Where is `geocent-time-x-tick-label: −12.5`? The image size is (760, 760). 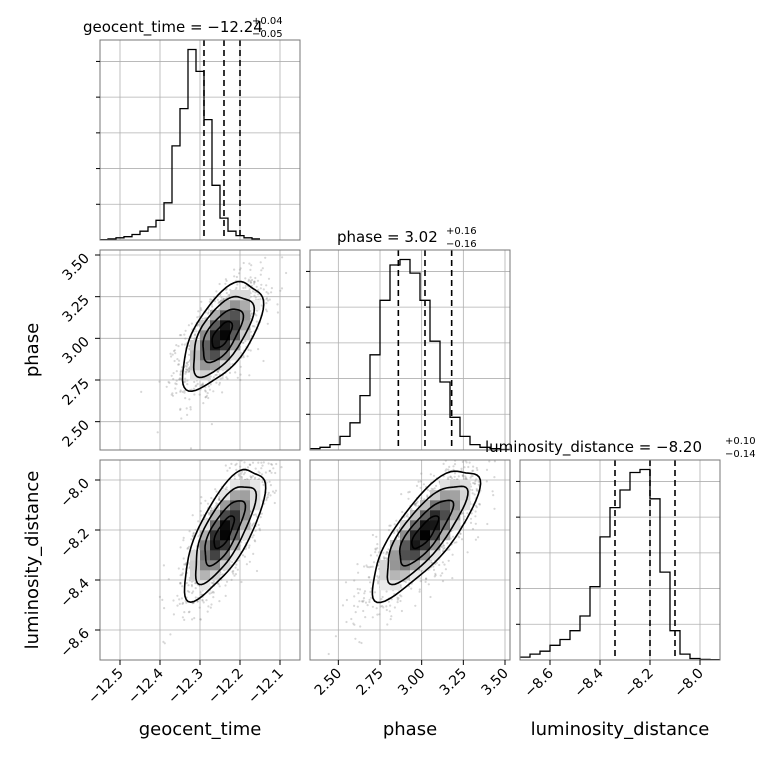
geocent-time-x-tick-label: −12.5 is located at coordinates (106, 687).